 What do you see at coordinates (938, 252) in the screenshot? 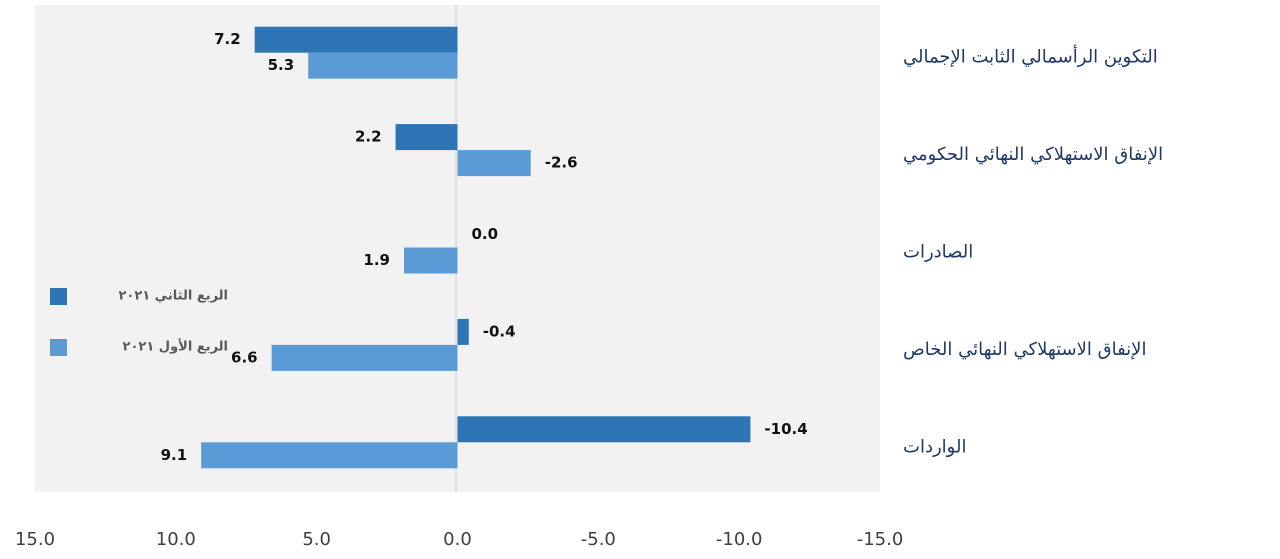
I see `category-label: الصادرات` at bounding box center [938, 252].